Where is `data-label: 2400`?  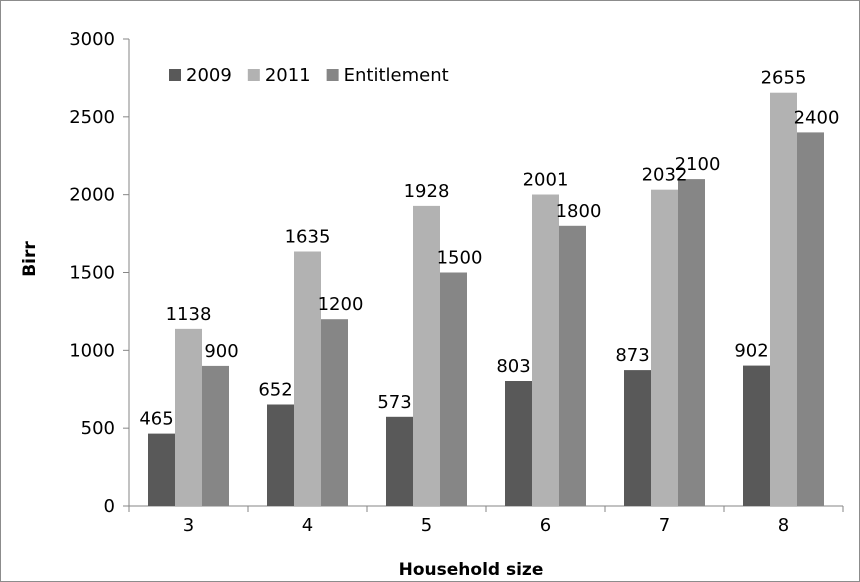 data-label: 2400 is located at coordinates (817, 117).